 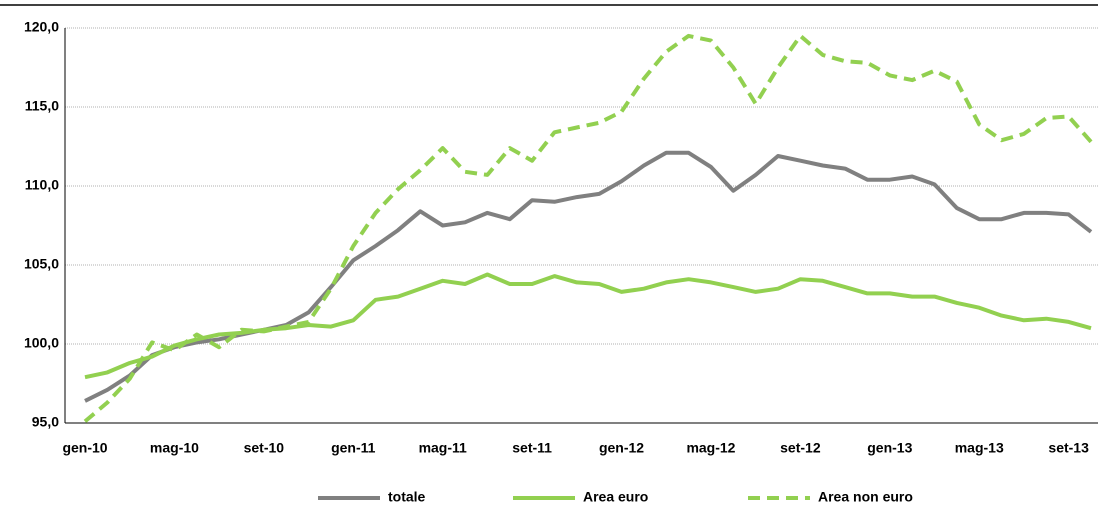 What do you see at coordinates (532, 448) in the screenshot?
I see `x-tick-label: set-11` at bounding box center [532, 448].